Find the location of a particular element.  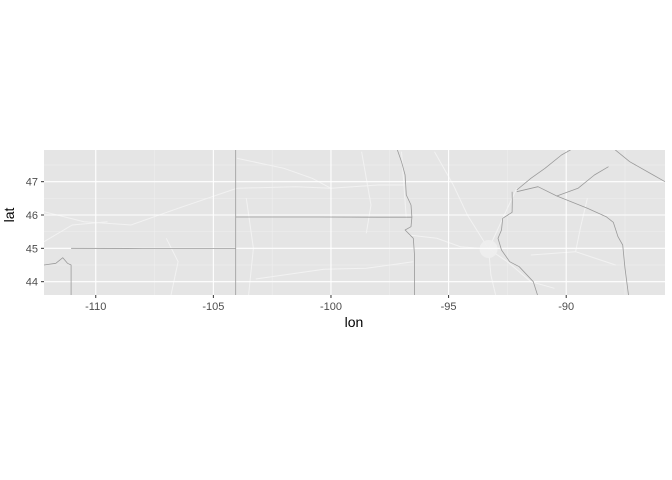

y-tick-label: 45 is located at coordinates (32, 249).